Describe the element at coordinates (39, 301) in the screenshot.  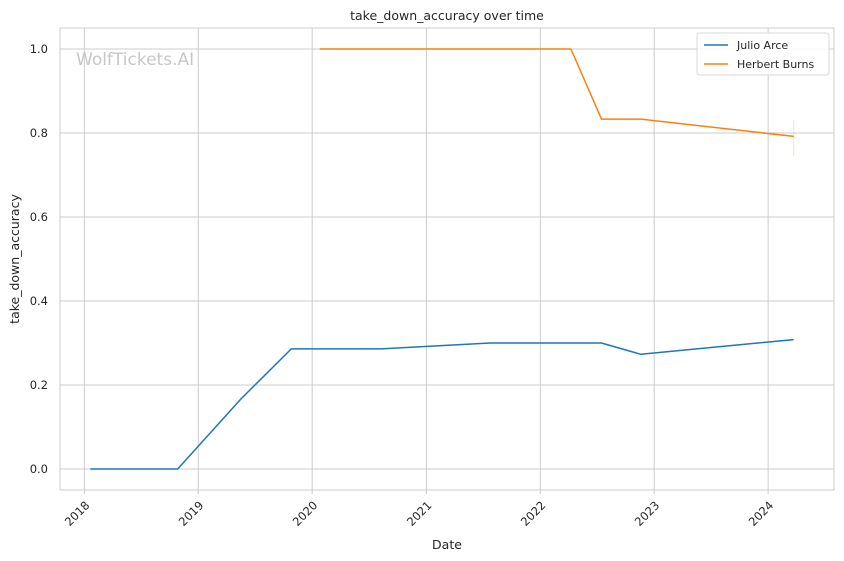
I see `y-tick-label: 0.4` at that location.